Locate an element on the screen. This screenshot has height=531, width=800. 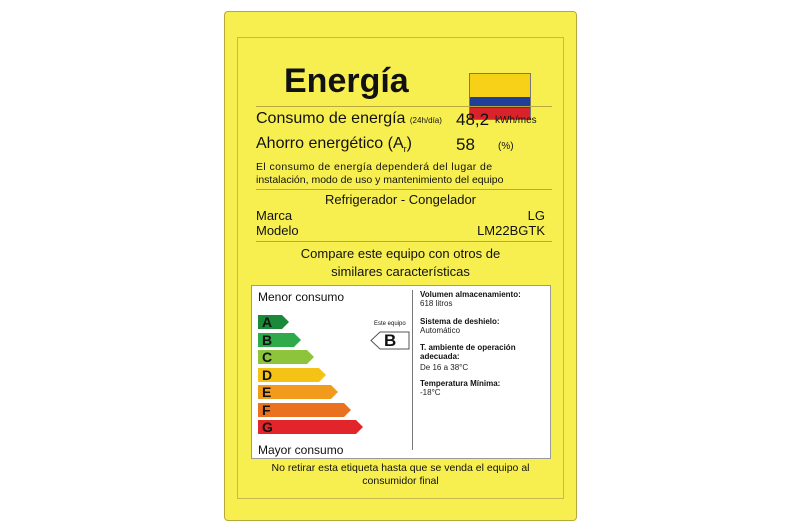
ahorro-unit: (%) is located at coordinates (506, 146).